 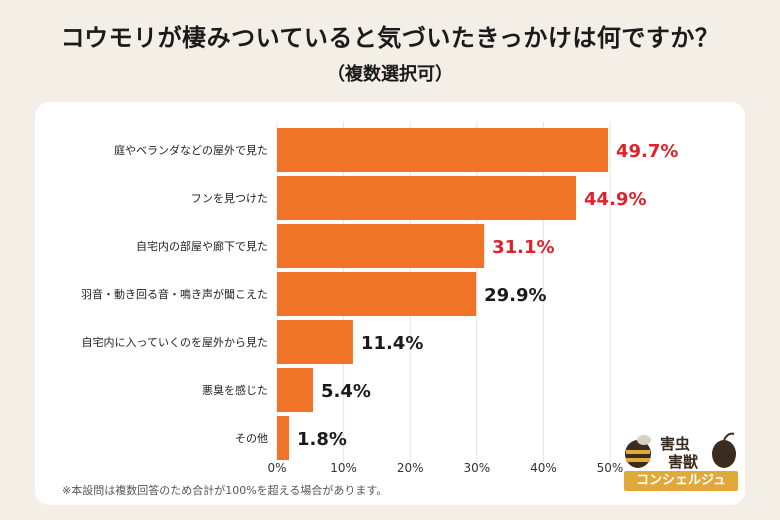 I want to click on category-label: 自宅内に入っていくのを屋外から見た, so click(x=175, y=342).